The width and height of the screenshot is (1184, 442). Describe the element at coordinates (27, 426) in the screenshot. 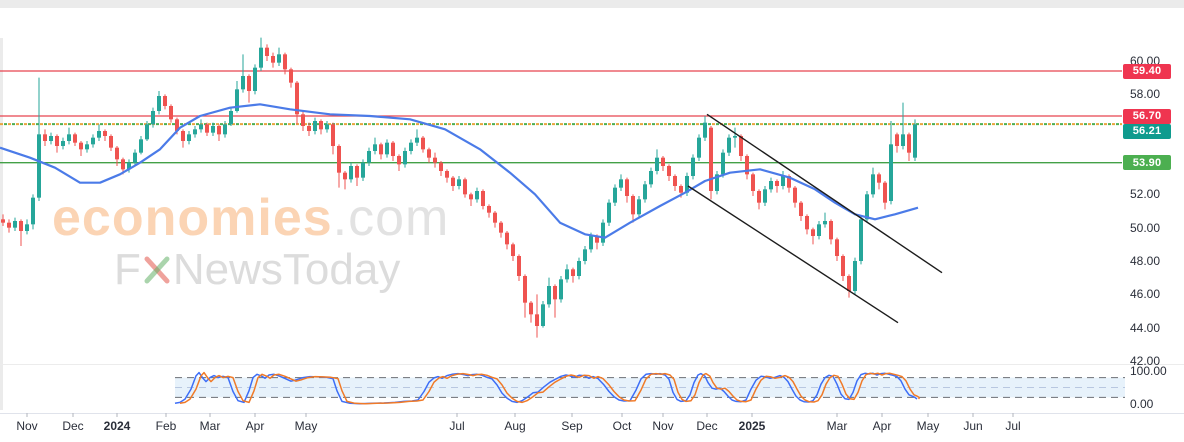

I see `x-axis-label-0-Nov: Nov` at that location.